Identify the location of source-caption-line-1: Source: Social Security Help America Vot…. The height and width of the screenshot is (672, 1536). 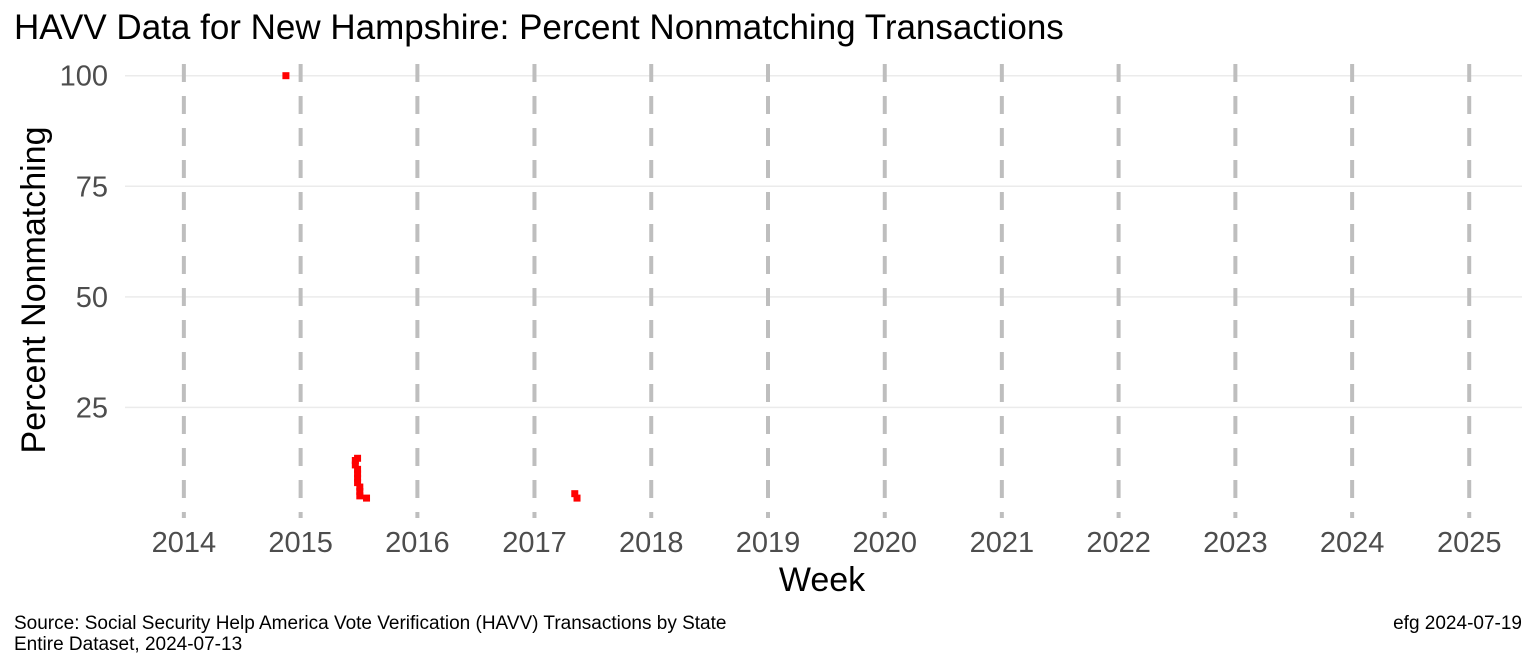
(370, 623).